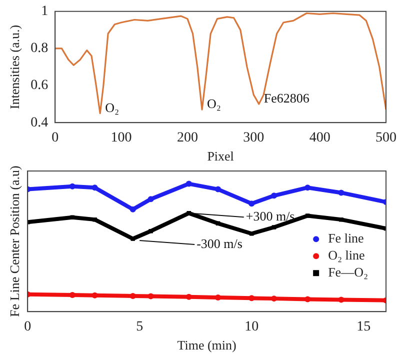  Describe the element at coordinates (346, 238) in the screenshot. I see `legend-label: Fe line` at that location.